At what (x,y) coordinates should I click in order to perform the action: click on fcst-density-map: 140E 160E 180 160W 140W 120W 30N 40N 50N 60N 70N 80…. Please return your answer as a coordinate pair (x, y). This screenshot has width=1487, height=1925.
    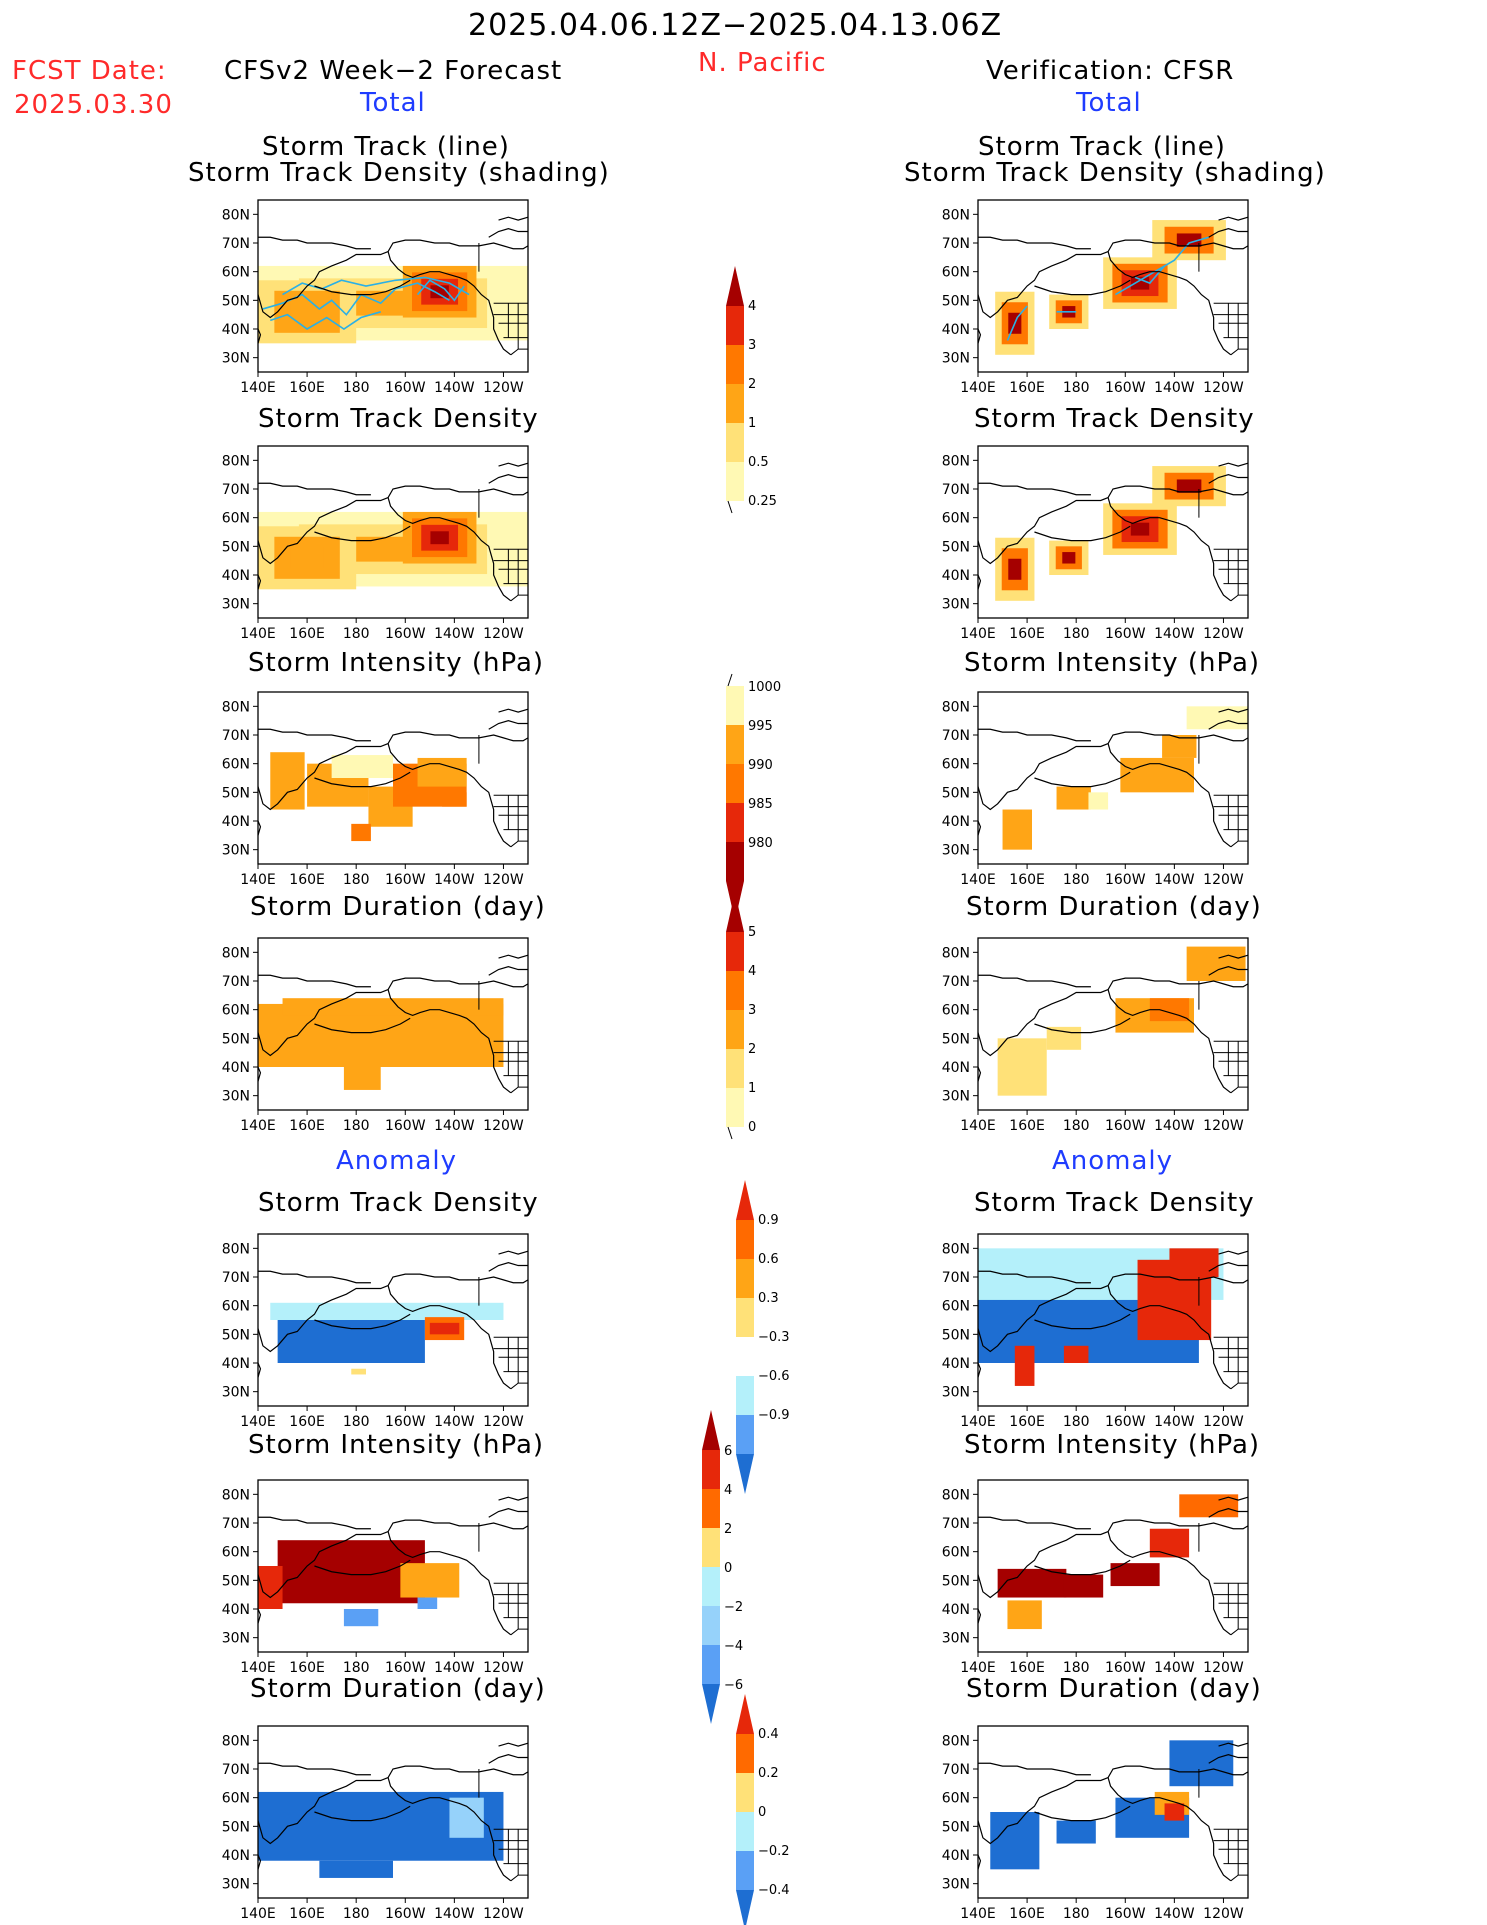
    Looking at the image, I should click on (375, 543).